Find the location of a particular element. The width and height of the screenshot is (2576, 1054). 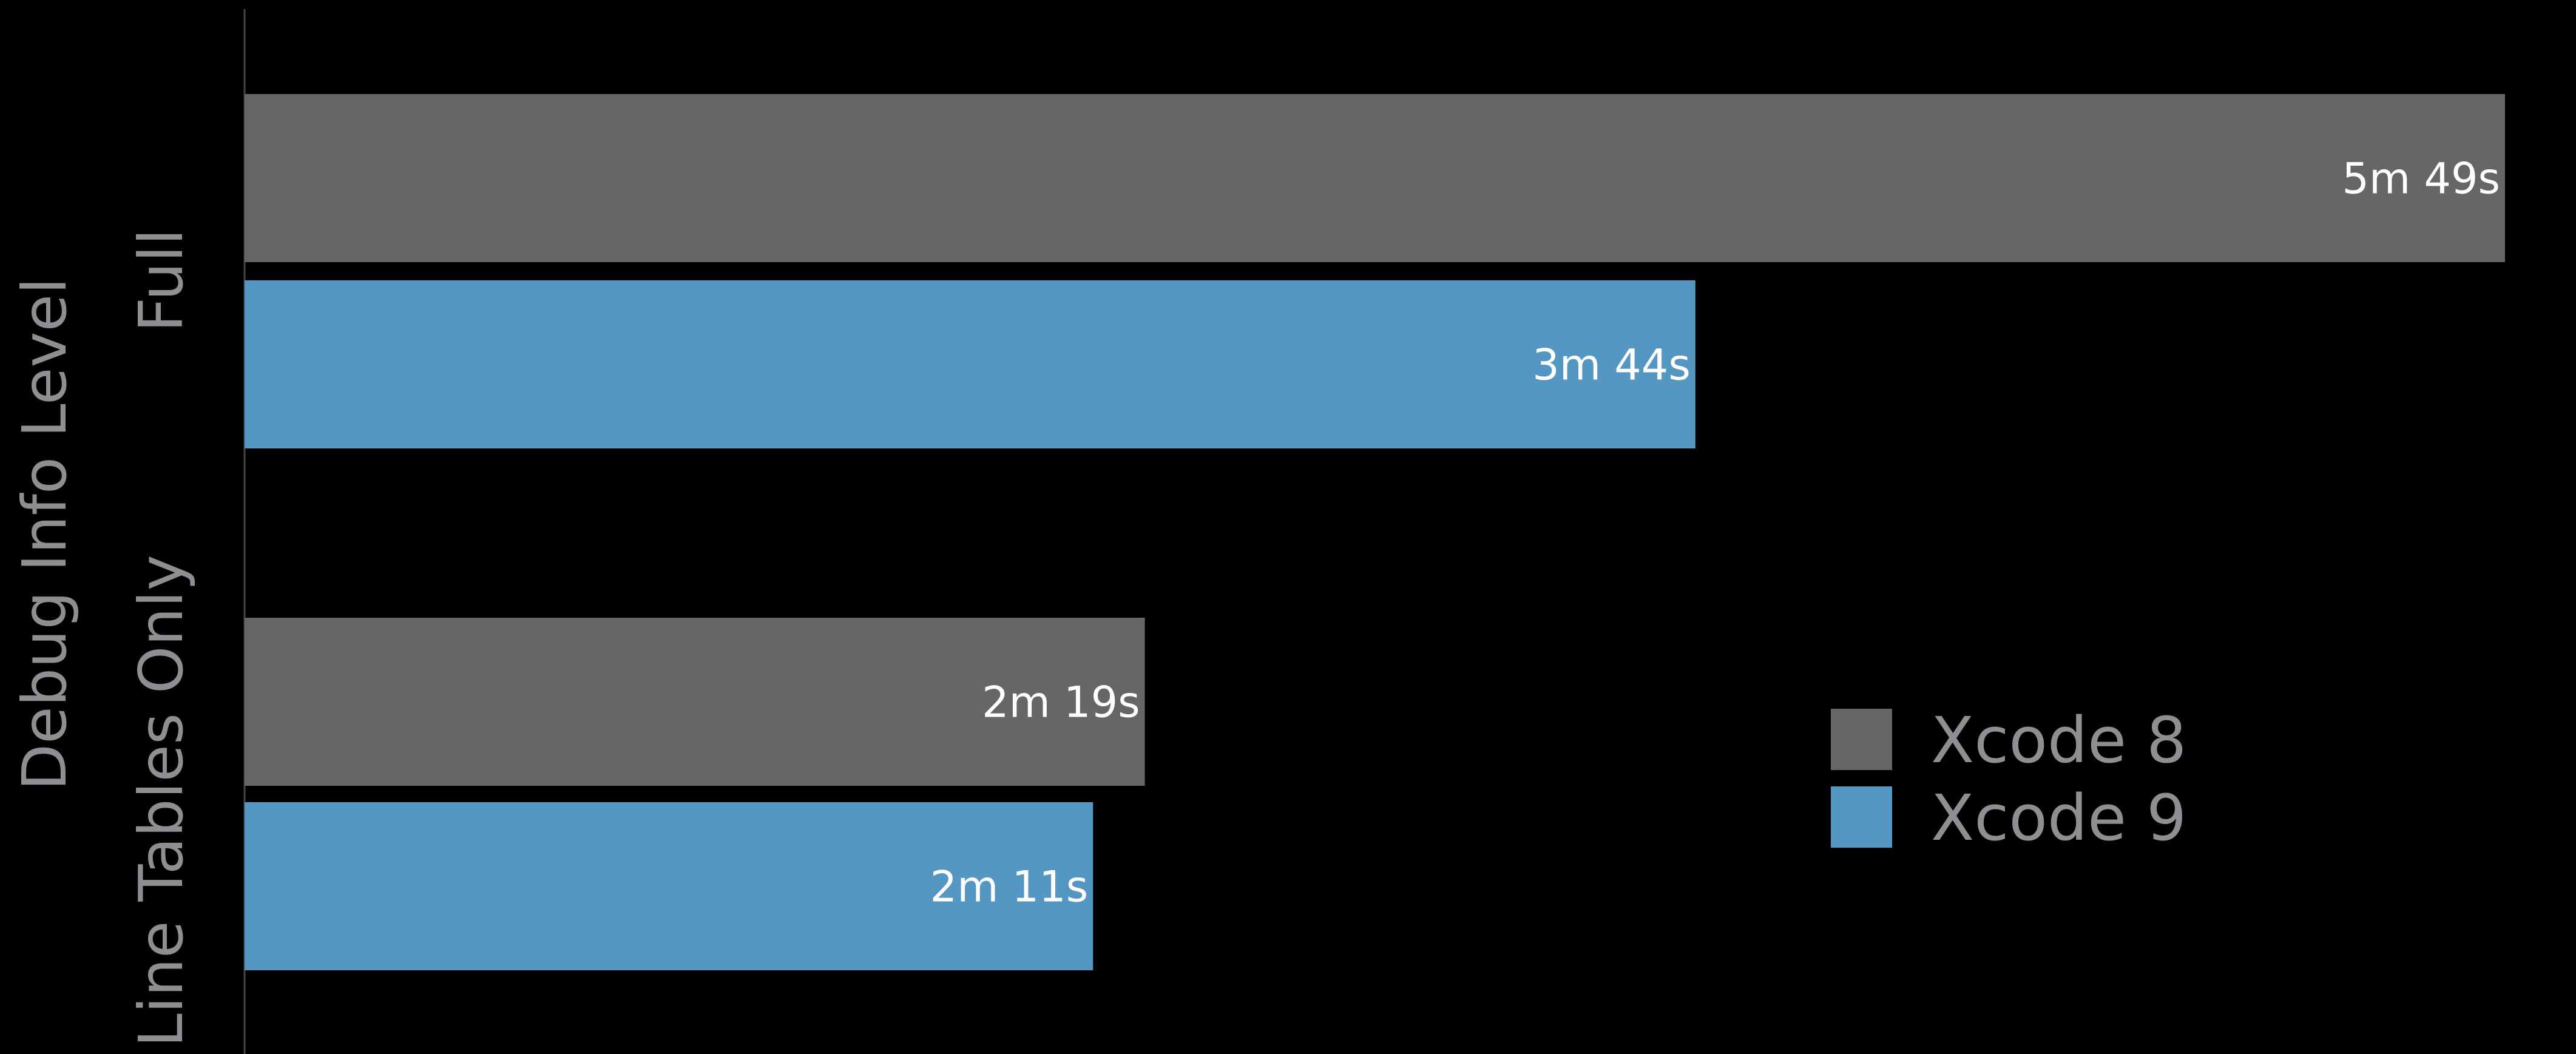

category-label-1: Line Tables Only is located at coordinates (161, 801).